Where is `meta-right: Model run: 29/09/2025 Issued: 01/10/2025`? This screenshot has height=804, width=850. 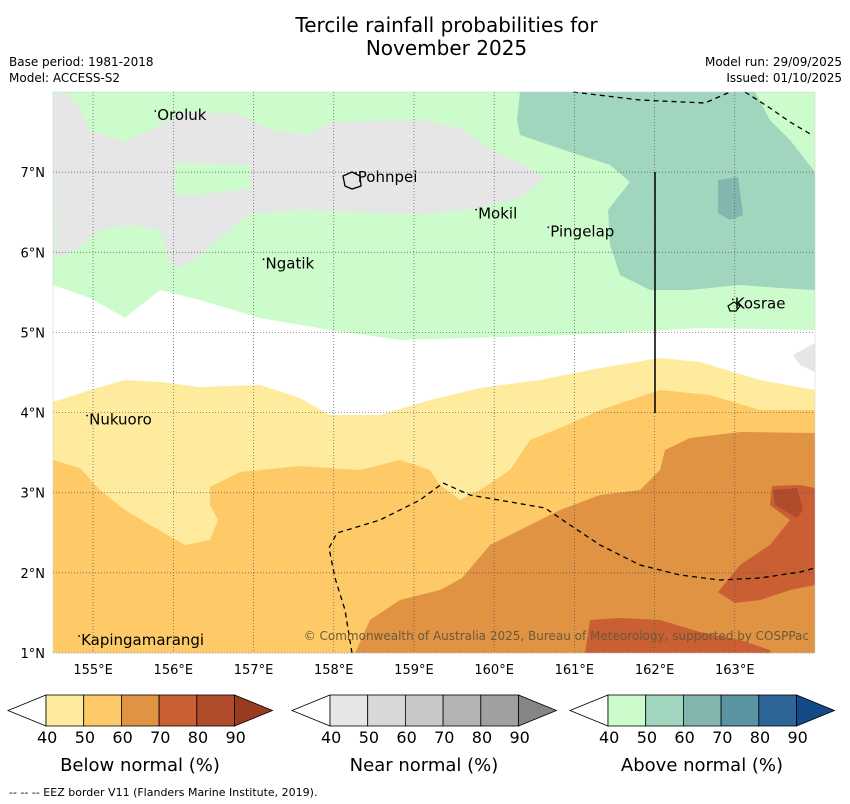
meta-right: Model run: 29/09/2025 Issued: 01/10/2025 is located at coordinates (773, 70).